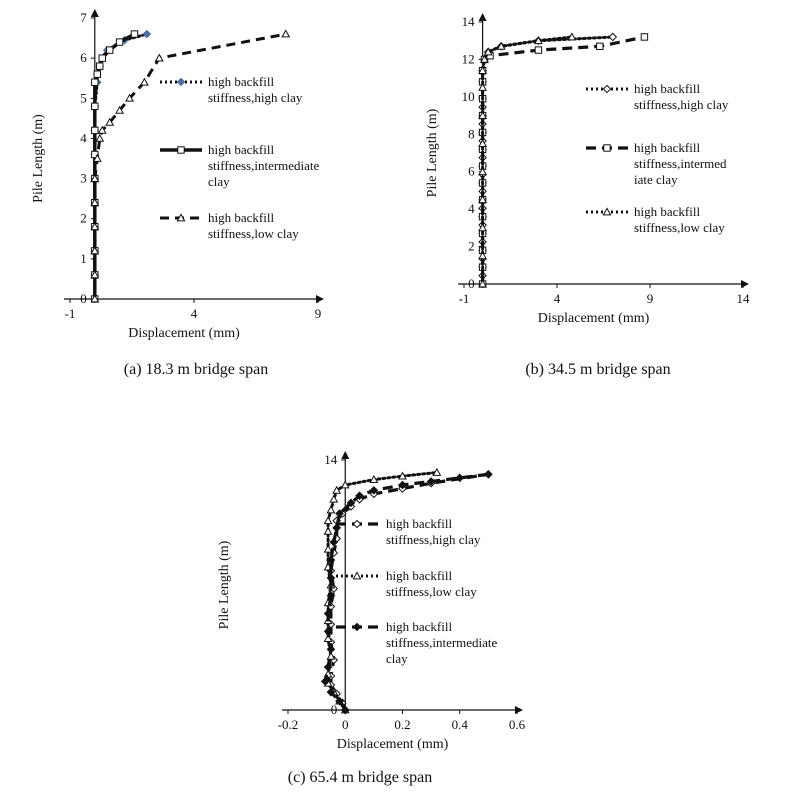 The height and width of the screenshot is (796, 800). What do you see at coordinates (471, 133) in the screenshot?
I see `y-tick-label: 8` at bounding box center [471, 133].